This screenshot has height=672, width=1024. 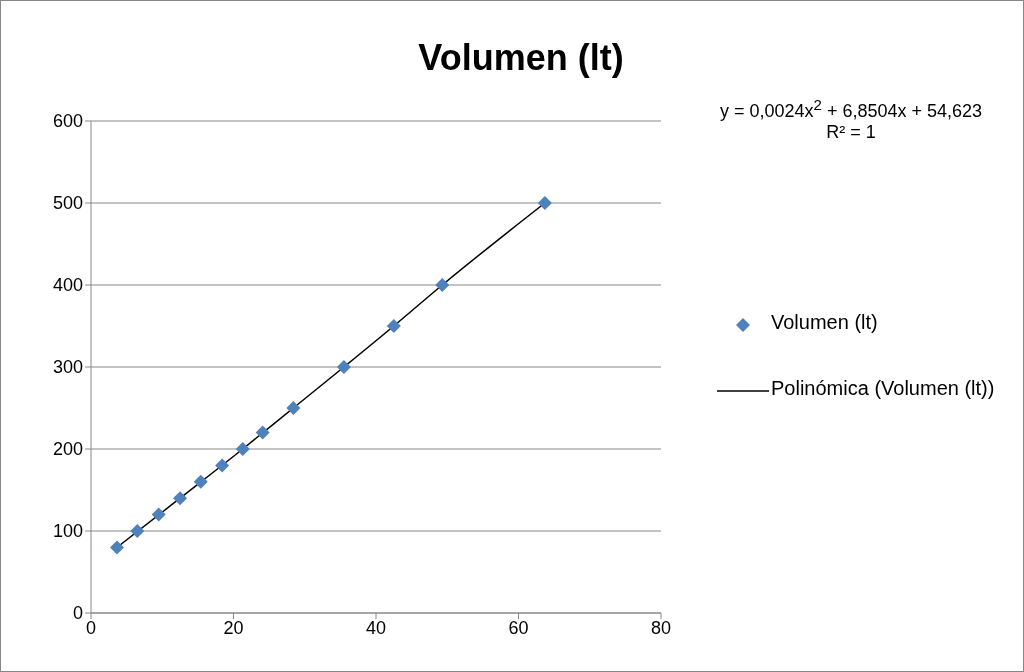 What do you see at coordinates (233, 627) in the screenshot?
I see `x-tick-label: 20` at bounding box center [233, 627].